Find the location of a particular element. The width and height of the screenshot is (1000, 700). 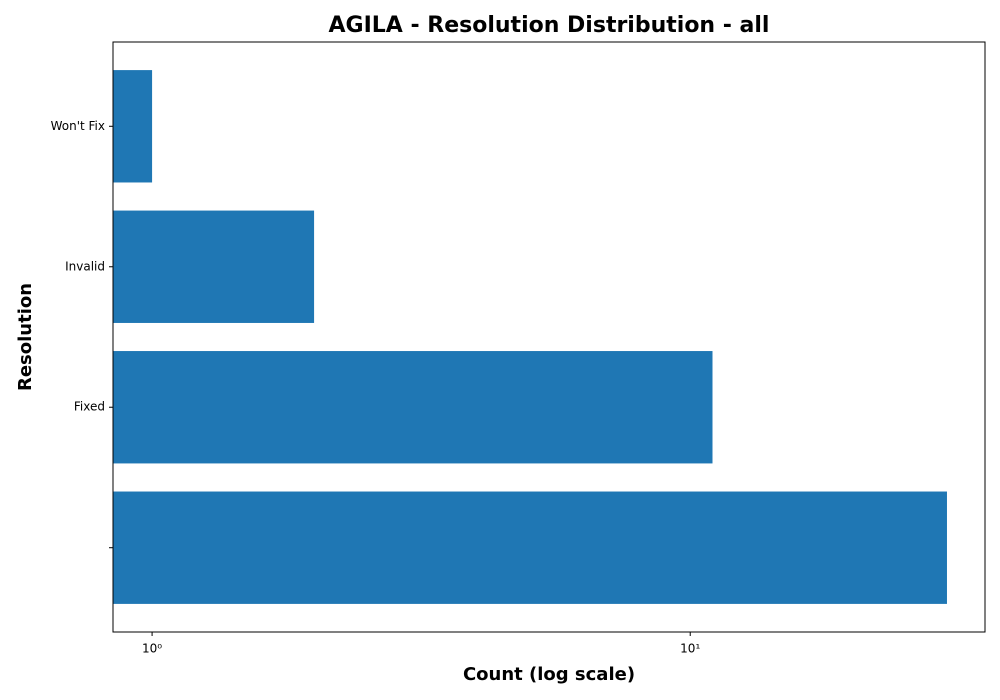

y-tick-label: Invalid is located at coordinates (85, 266).